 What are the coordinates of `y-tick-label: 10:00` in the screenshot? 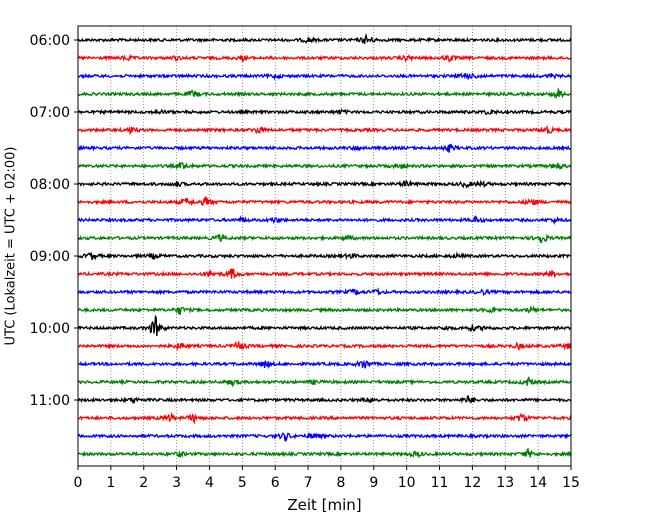 It's located at (50, 329).